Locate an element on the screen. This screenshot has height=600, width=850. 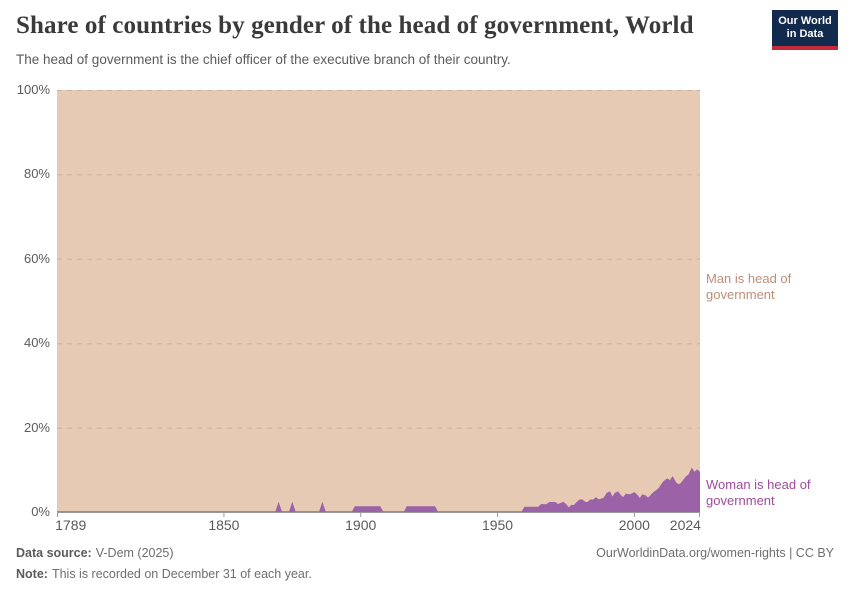
owid-logo: Our World in Data is located at coordinates (805, 30).